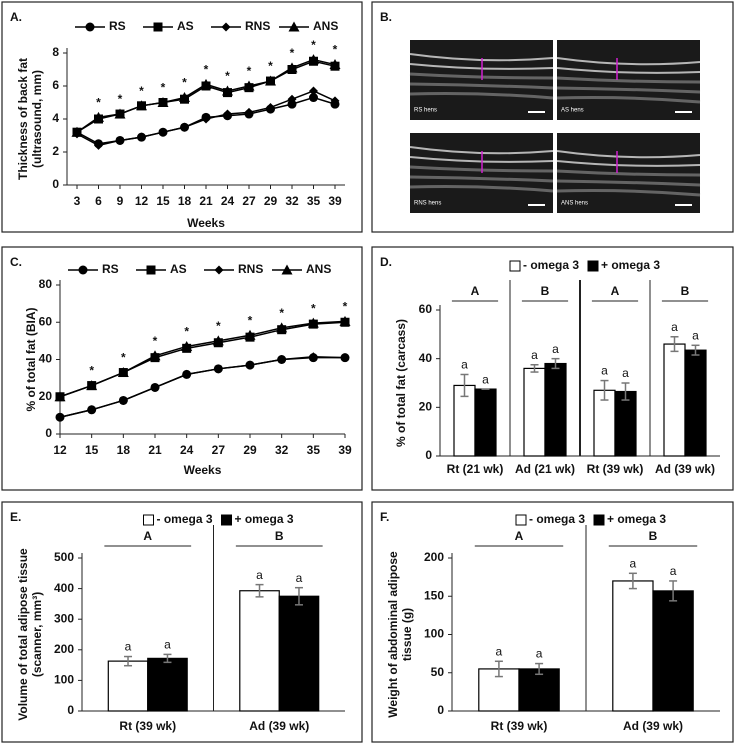  Describe the element at coordinates (636, 519) in the screenshot. I see `legend-label: + omega 3` at that location.